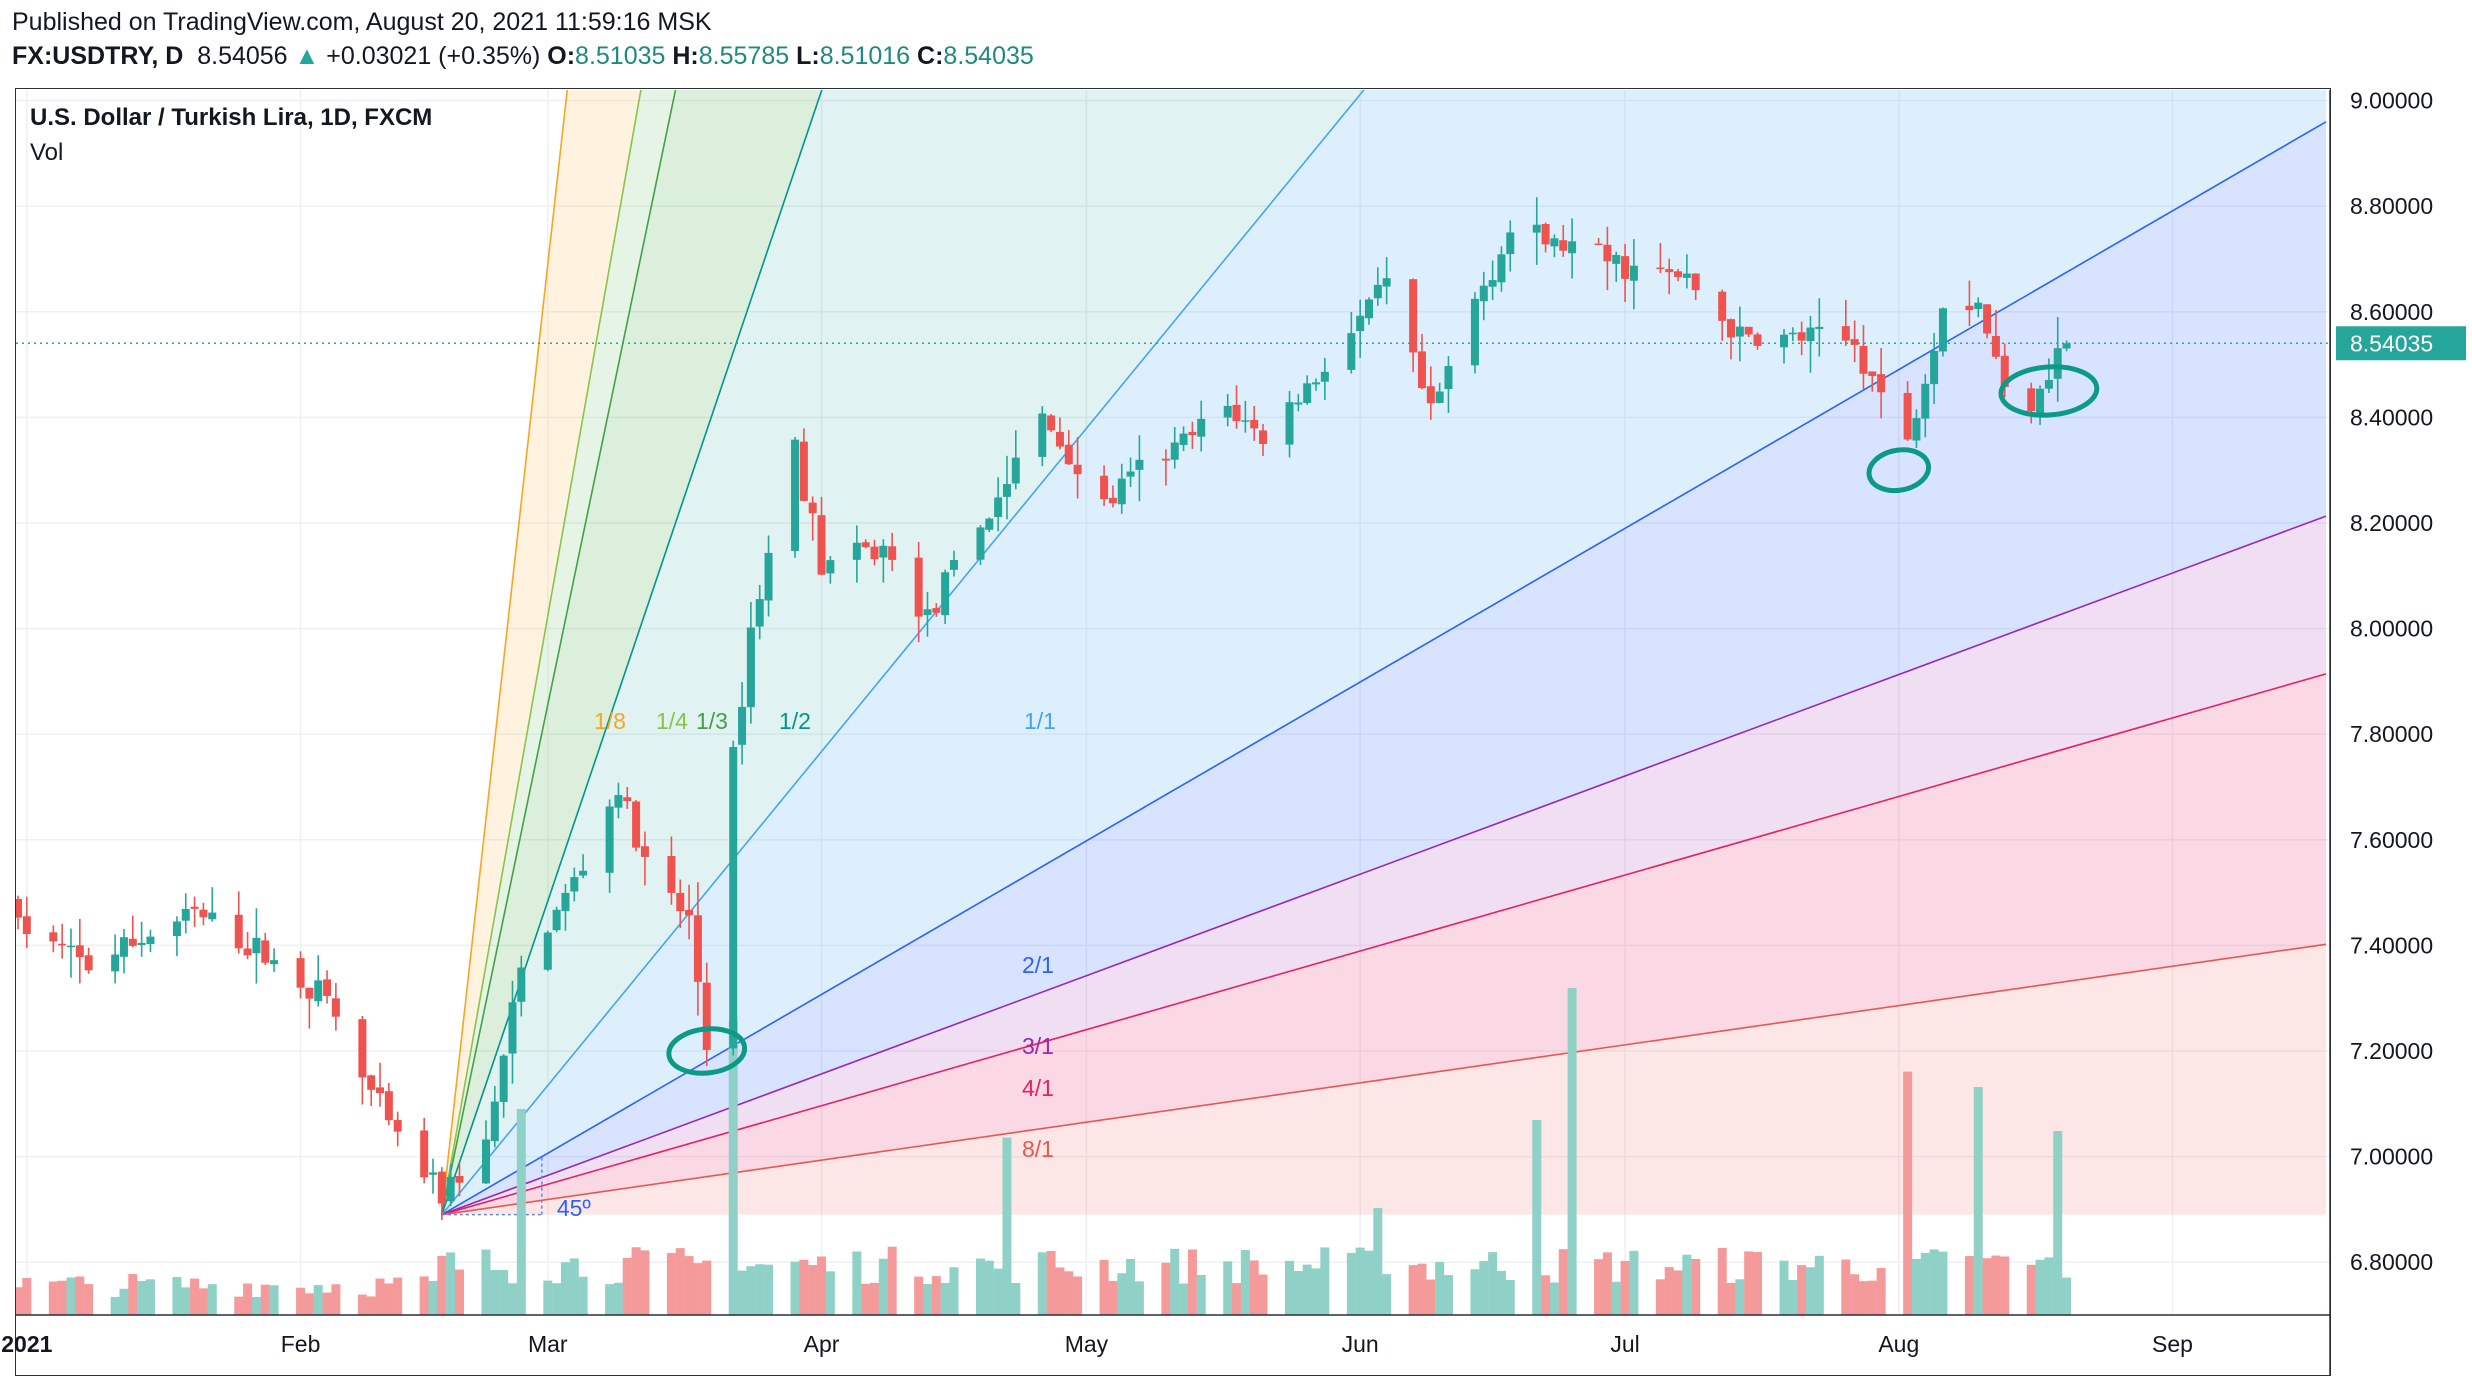 The height and width of the screenshot is (1386, 2472). What do you see at coordinates (242, 56) in the screenshot?
I see `last-price: 8.54056` at bounding box center [242, 56].